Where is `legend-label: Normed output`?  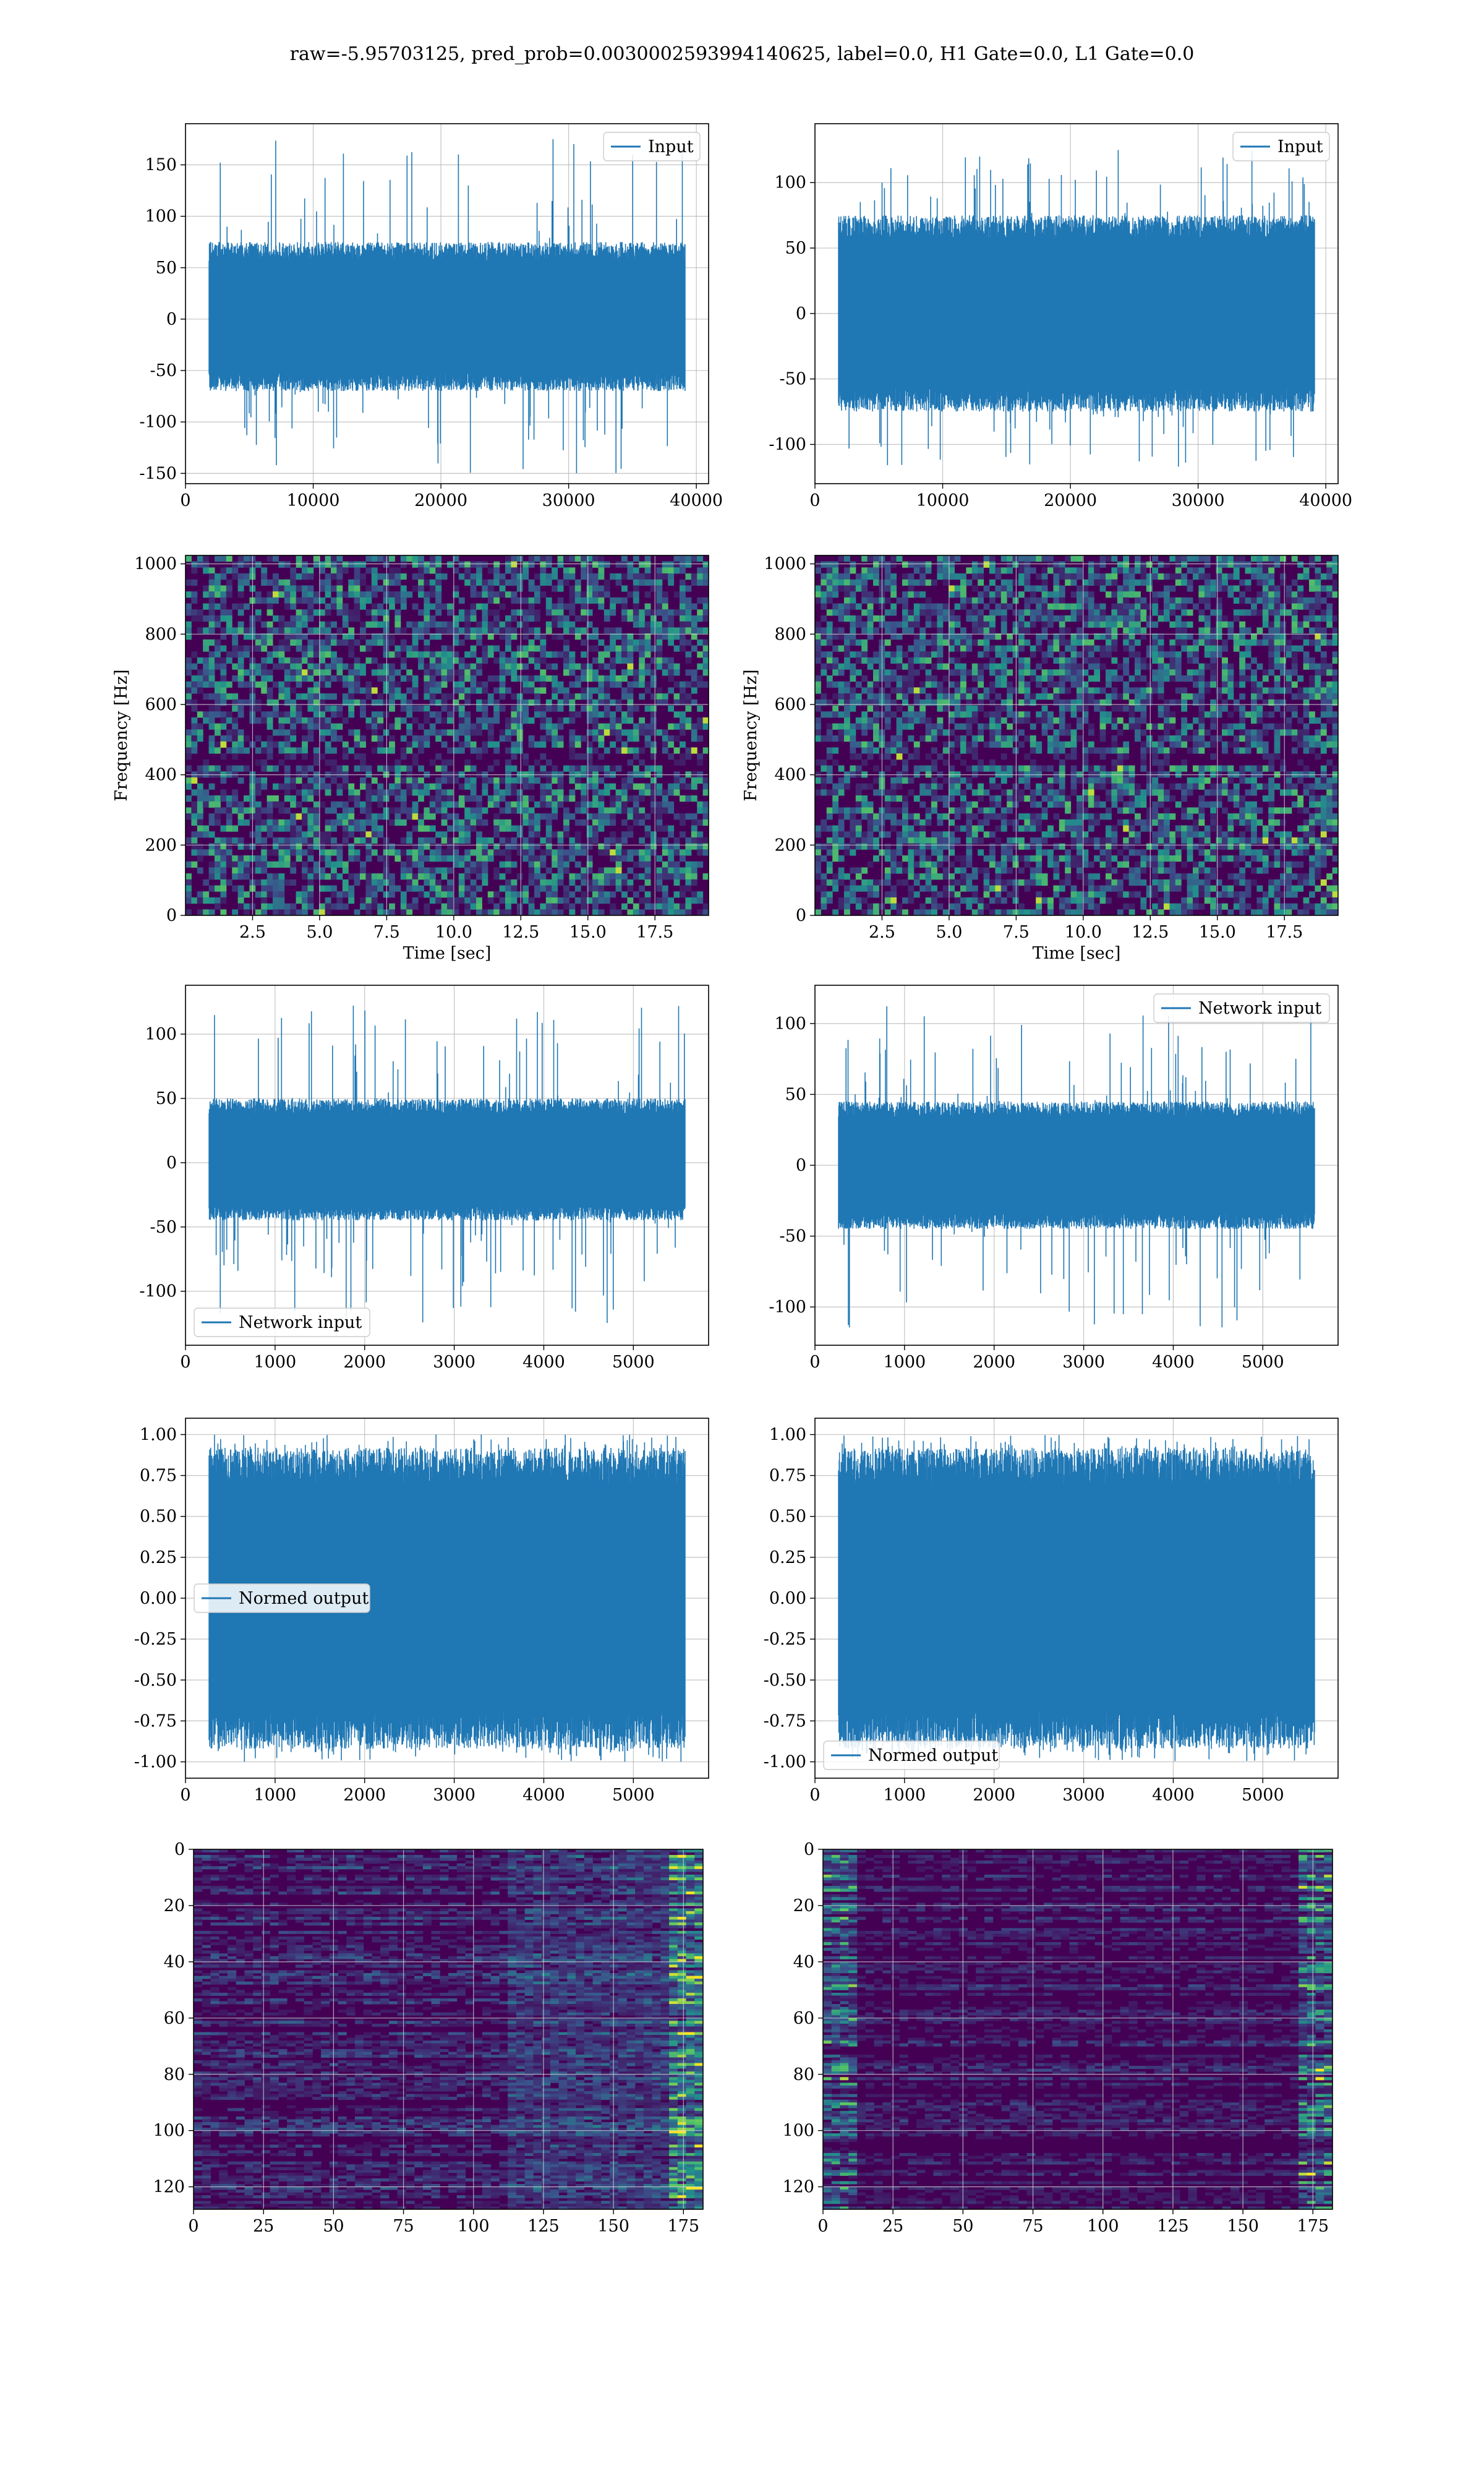 legend-label: Normed output is located at coordinates (304, 1598).